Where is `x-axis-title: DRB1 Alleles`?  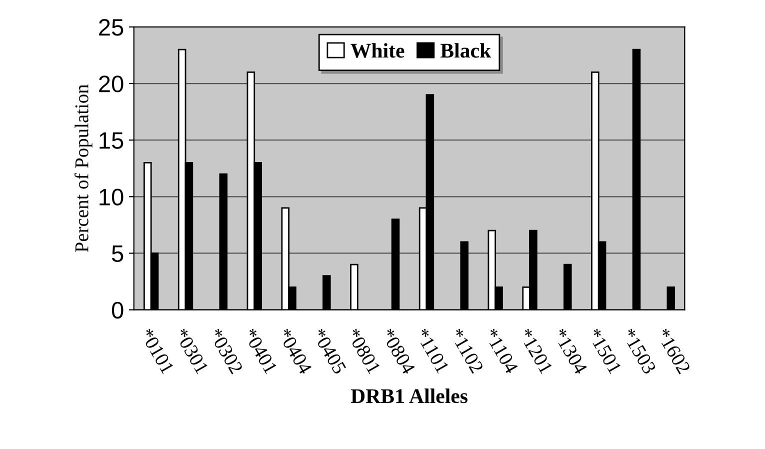
x-axis-title: DRB1 Alleles is located at coordinates (409, 396).